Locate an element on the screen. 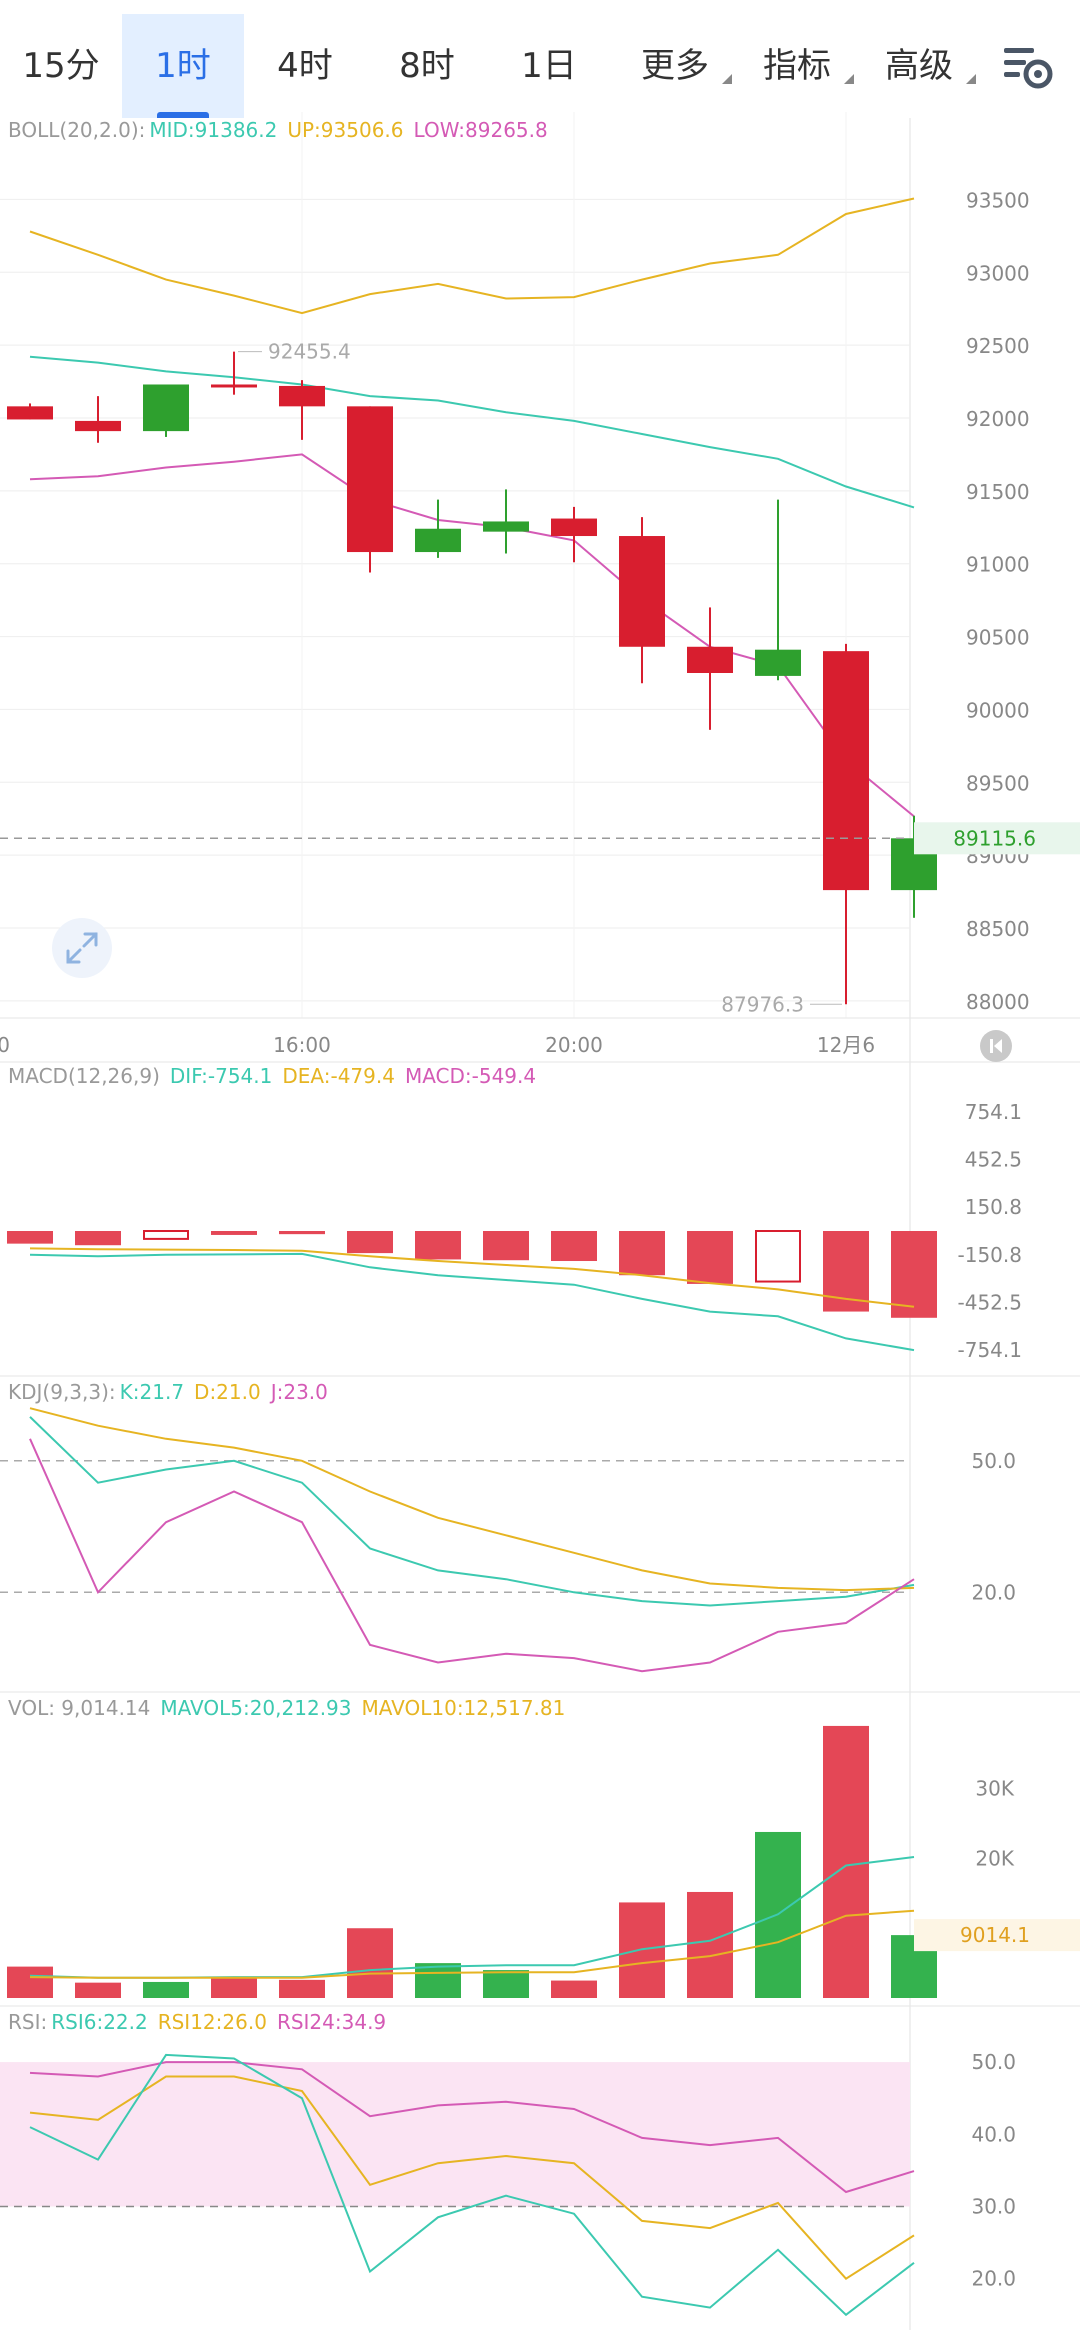 The width and height of the screenshot is (1080, 2330). macd-dif-value: DIF:-754.1 is located at coordinates (221, 1076).